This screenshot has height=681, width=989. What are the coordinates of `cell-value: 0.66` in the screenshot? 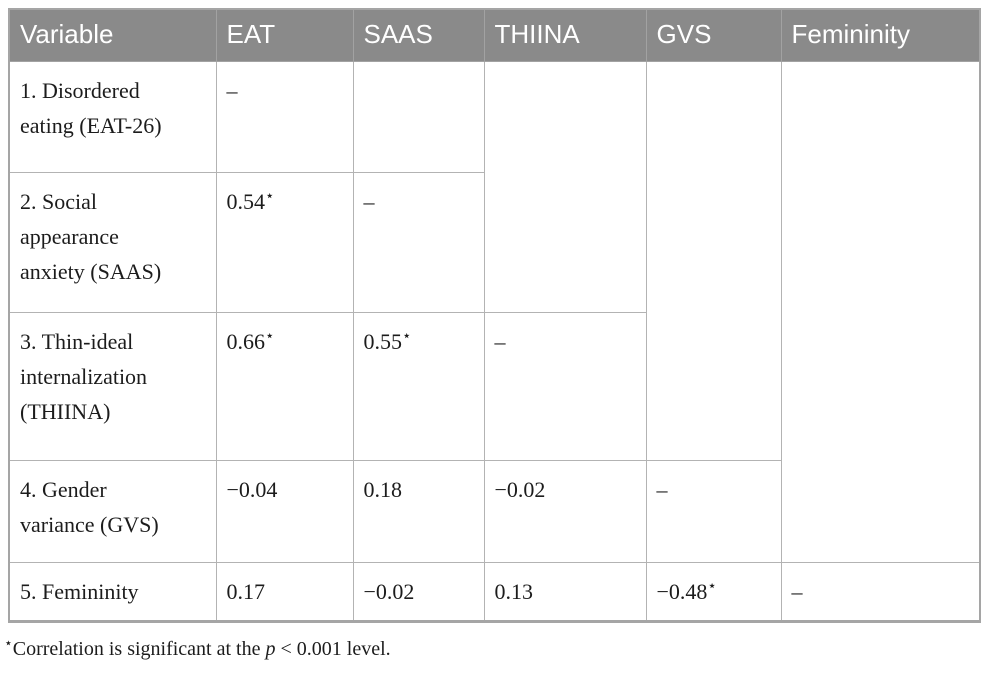 It's located at (246, 341).